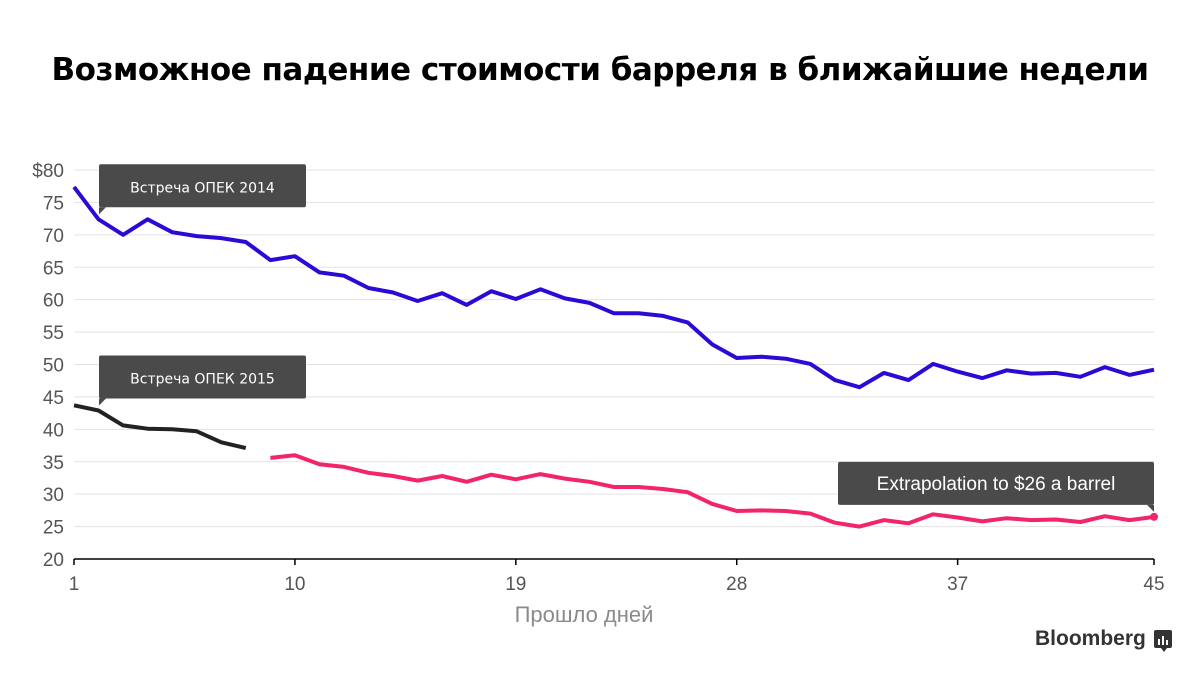  What do you see at coordinates (1154, 516) in the screenshot?
I see `data-point` at bounding box center [1154, 516].